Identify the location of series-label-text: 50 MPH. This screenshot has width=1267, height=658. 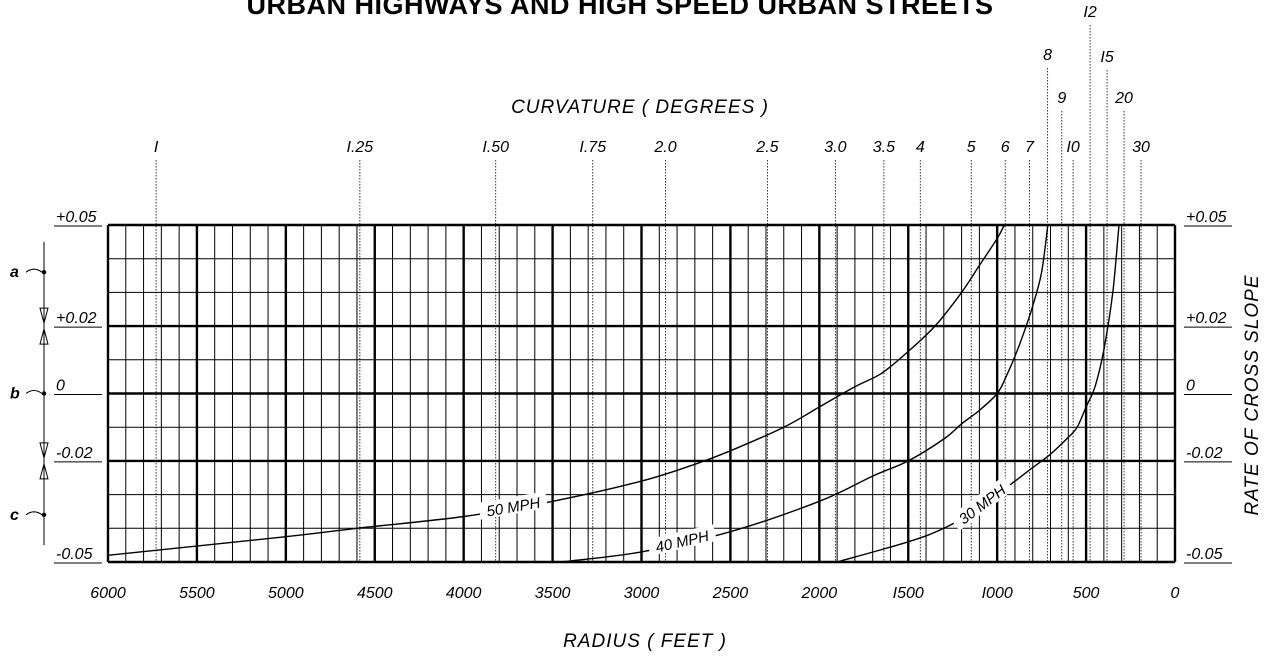
(513, 508).